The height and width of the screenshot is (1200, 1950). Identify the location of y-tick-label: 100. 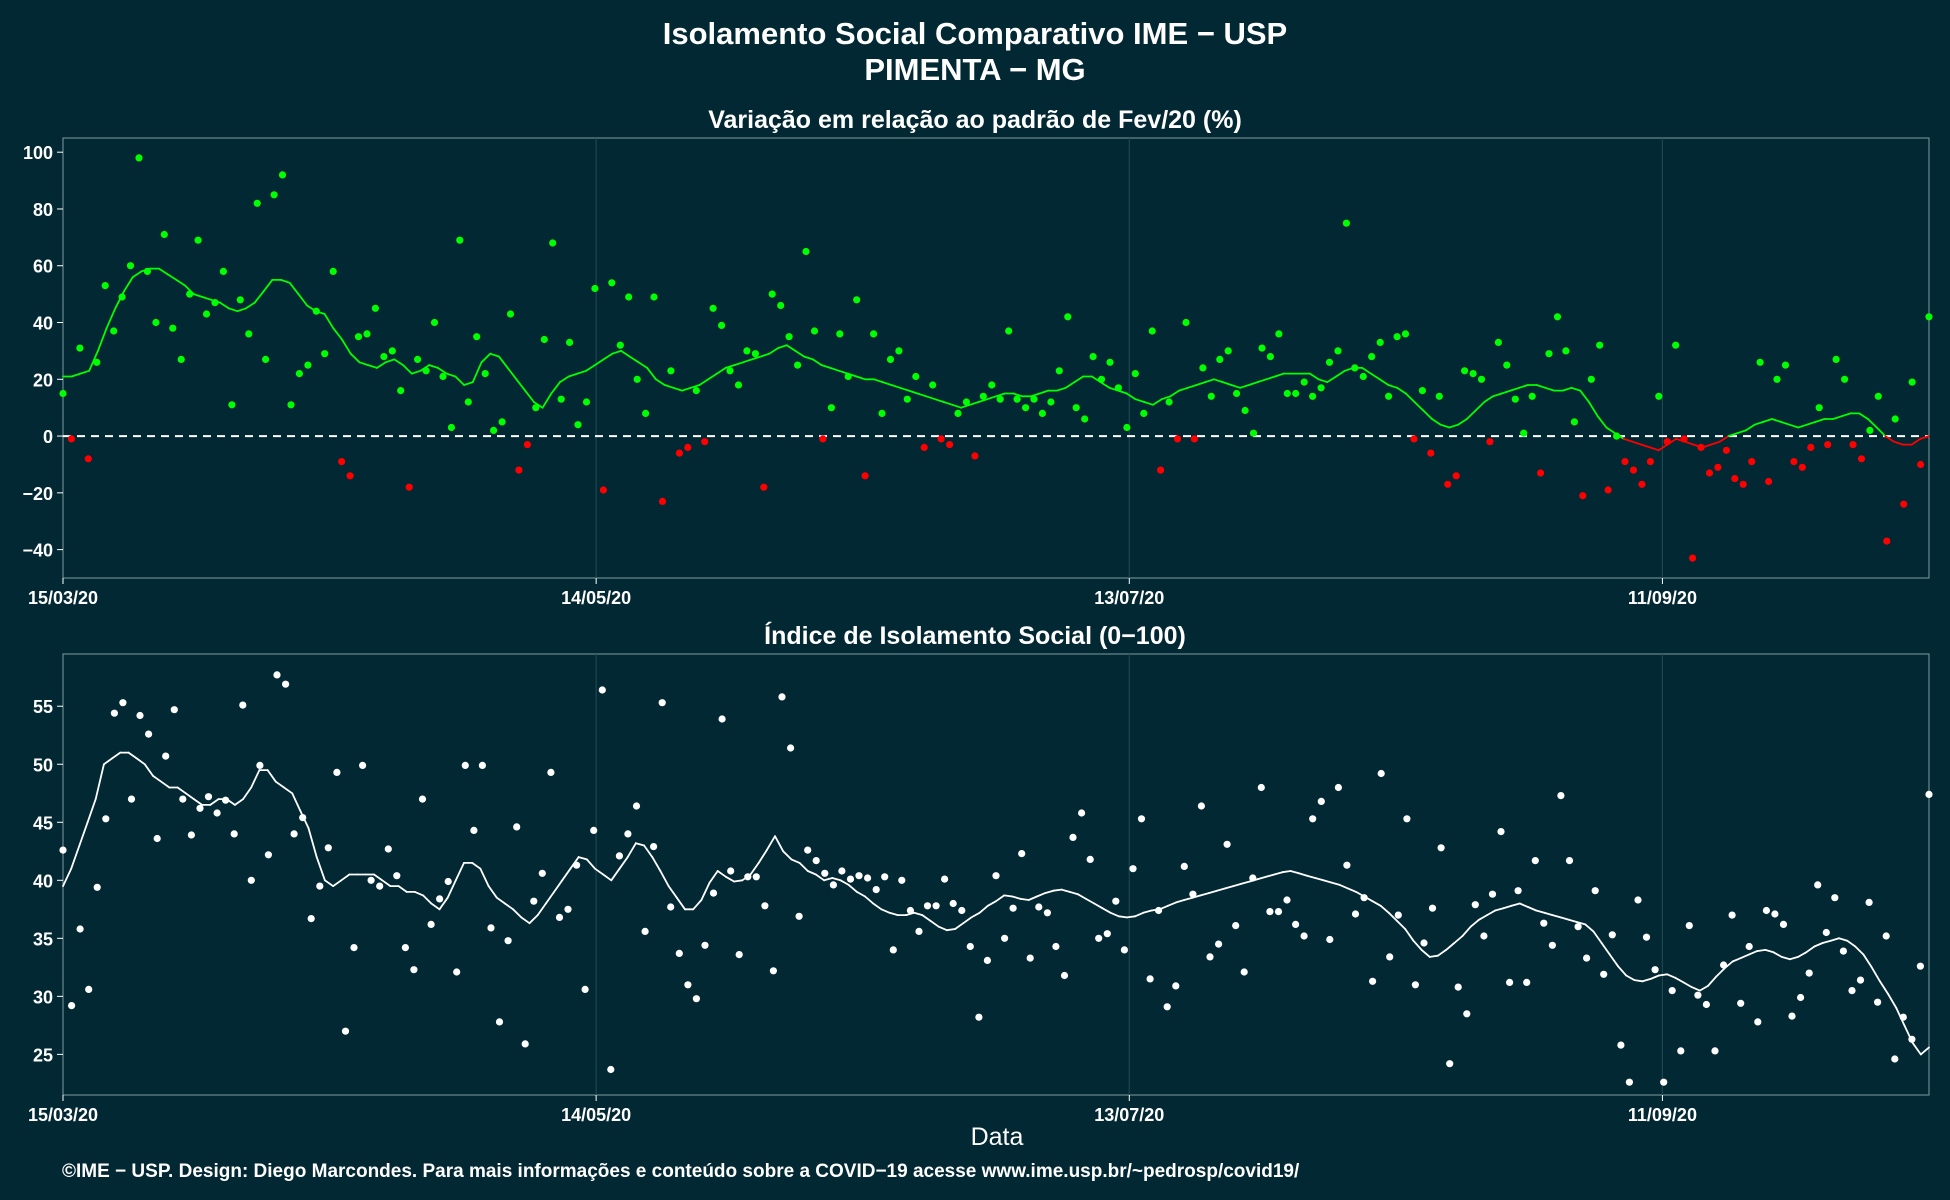
(38, 153).